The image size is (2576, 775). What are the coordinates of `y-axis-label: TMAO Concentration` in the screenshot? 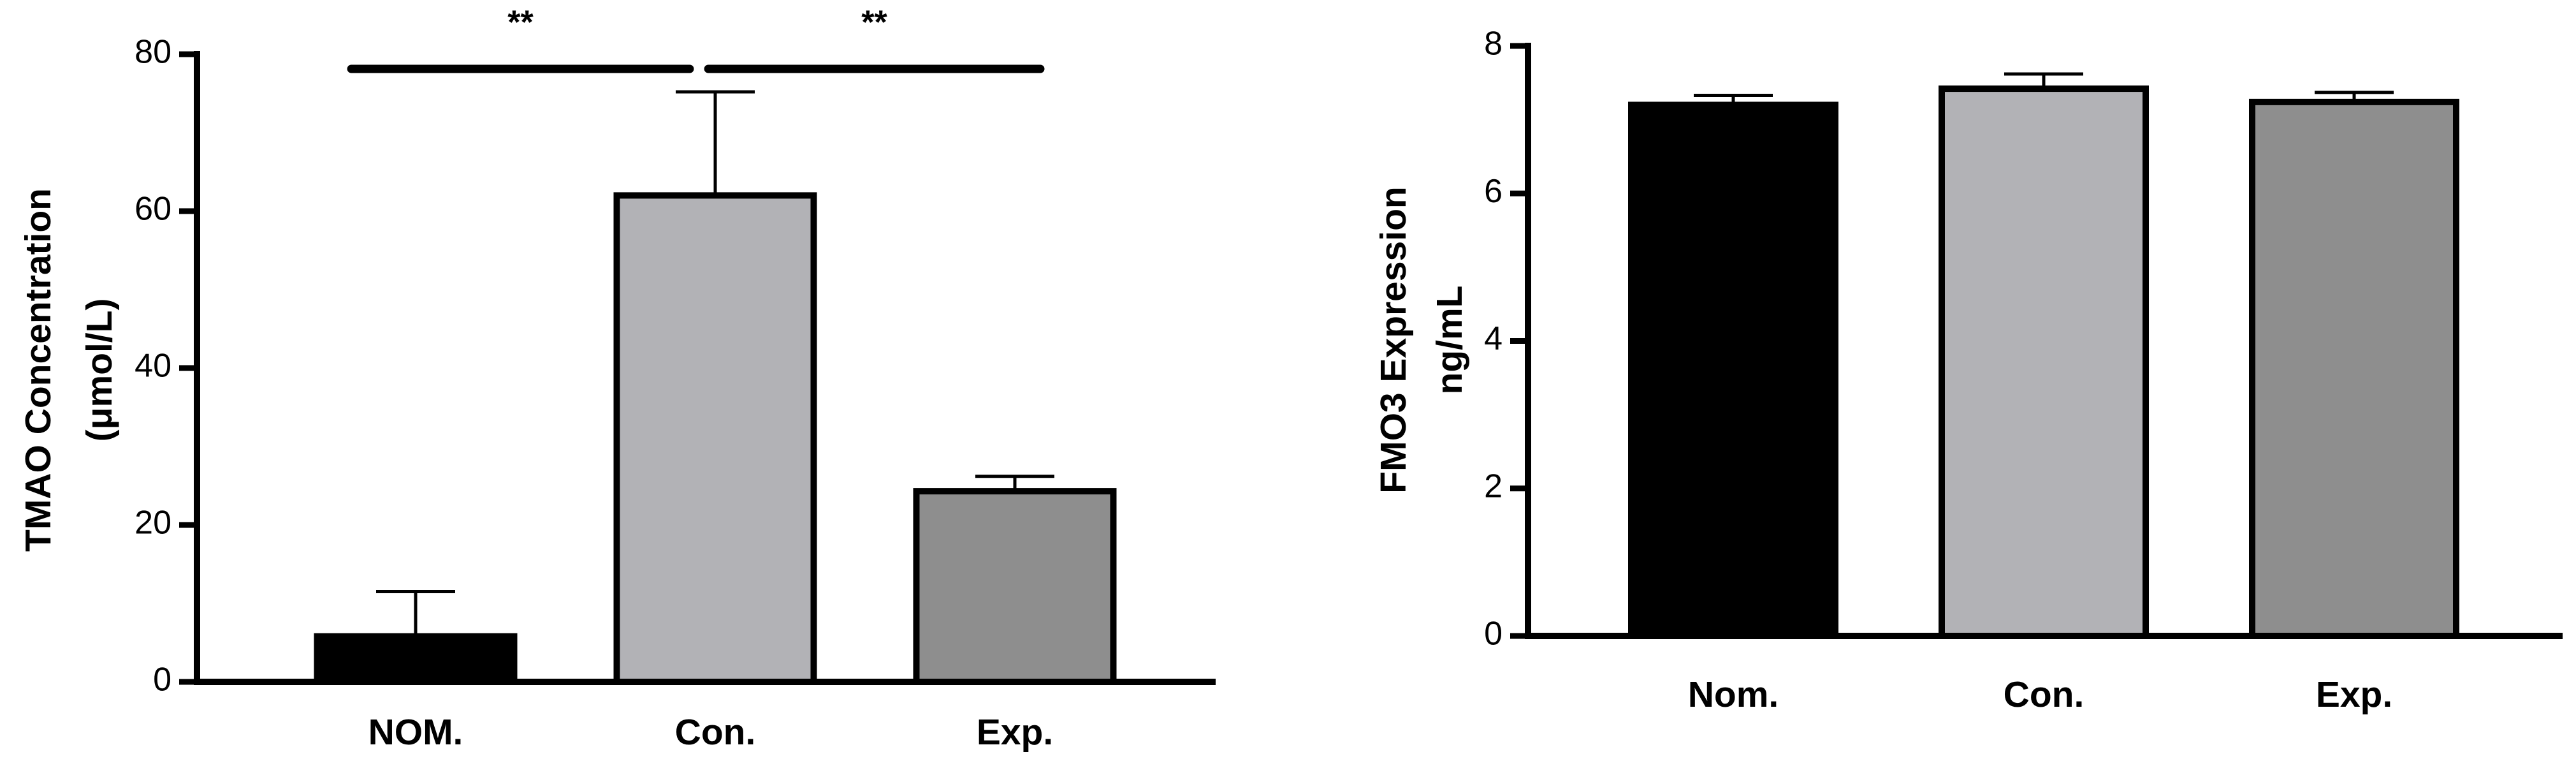 It's located at (38, 370).